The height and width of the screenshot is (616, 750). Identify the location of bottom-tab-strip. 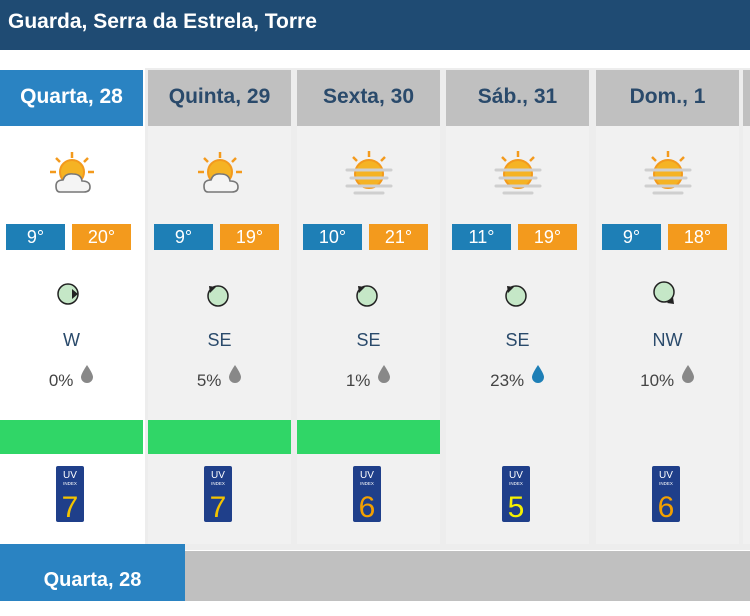
(467, 576).